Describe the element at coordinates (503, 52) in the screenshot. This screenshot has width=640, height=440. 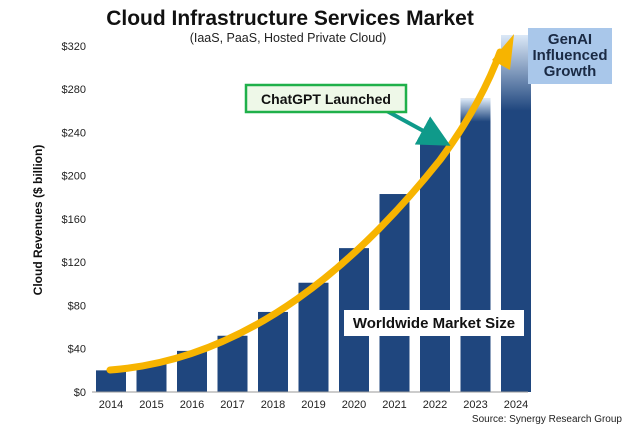
I see `growth-arrow-head` at that location.